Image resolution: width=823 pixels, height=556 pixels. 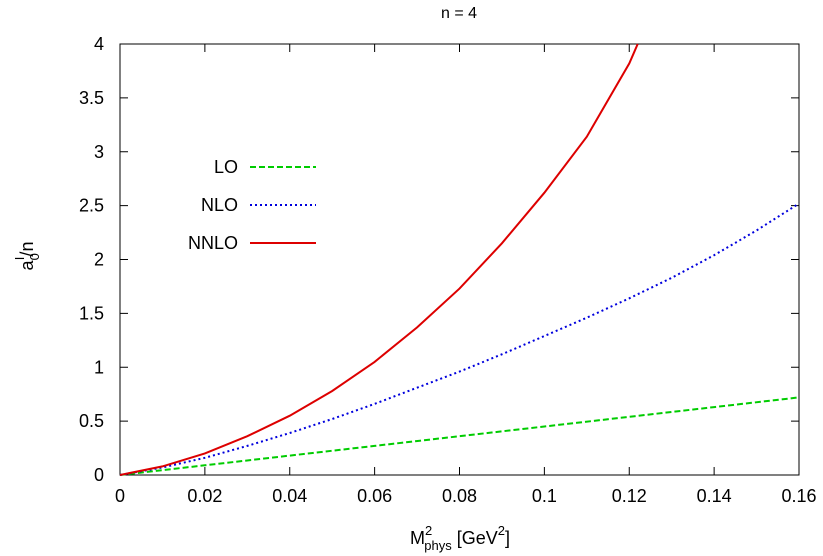 What do you see at coordinates (629, 496) in the screenshot?
I see `x-tick-label: 0.12` at bounding box center [629, 496].